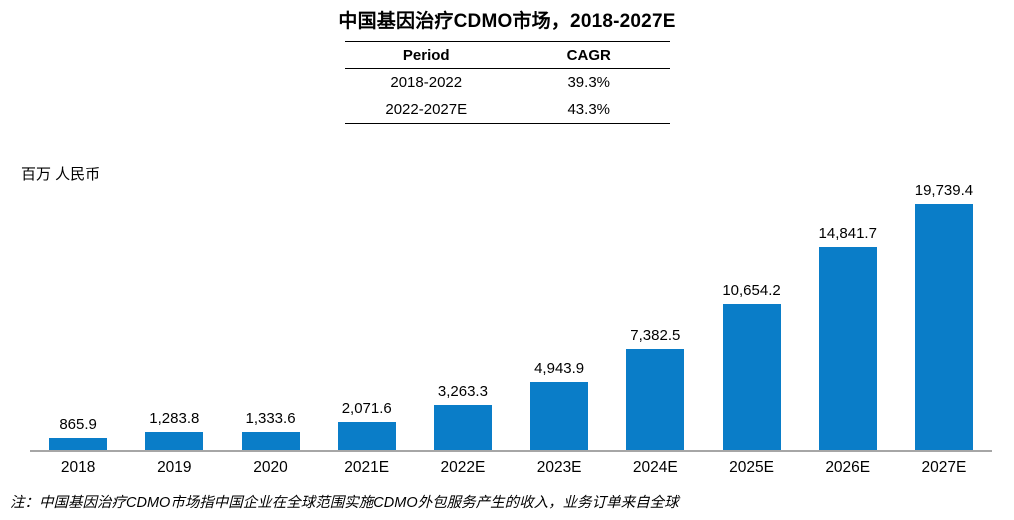 The height and width of the screenshot is (520, 1014). Describe the element at coordinates (848, 467) in the screenshot. I see `x-axis-label-2026E: 2026E` at that location.